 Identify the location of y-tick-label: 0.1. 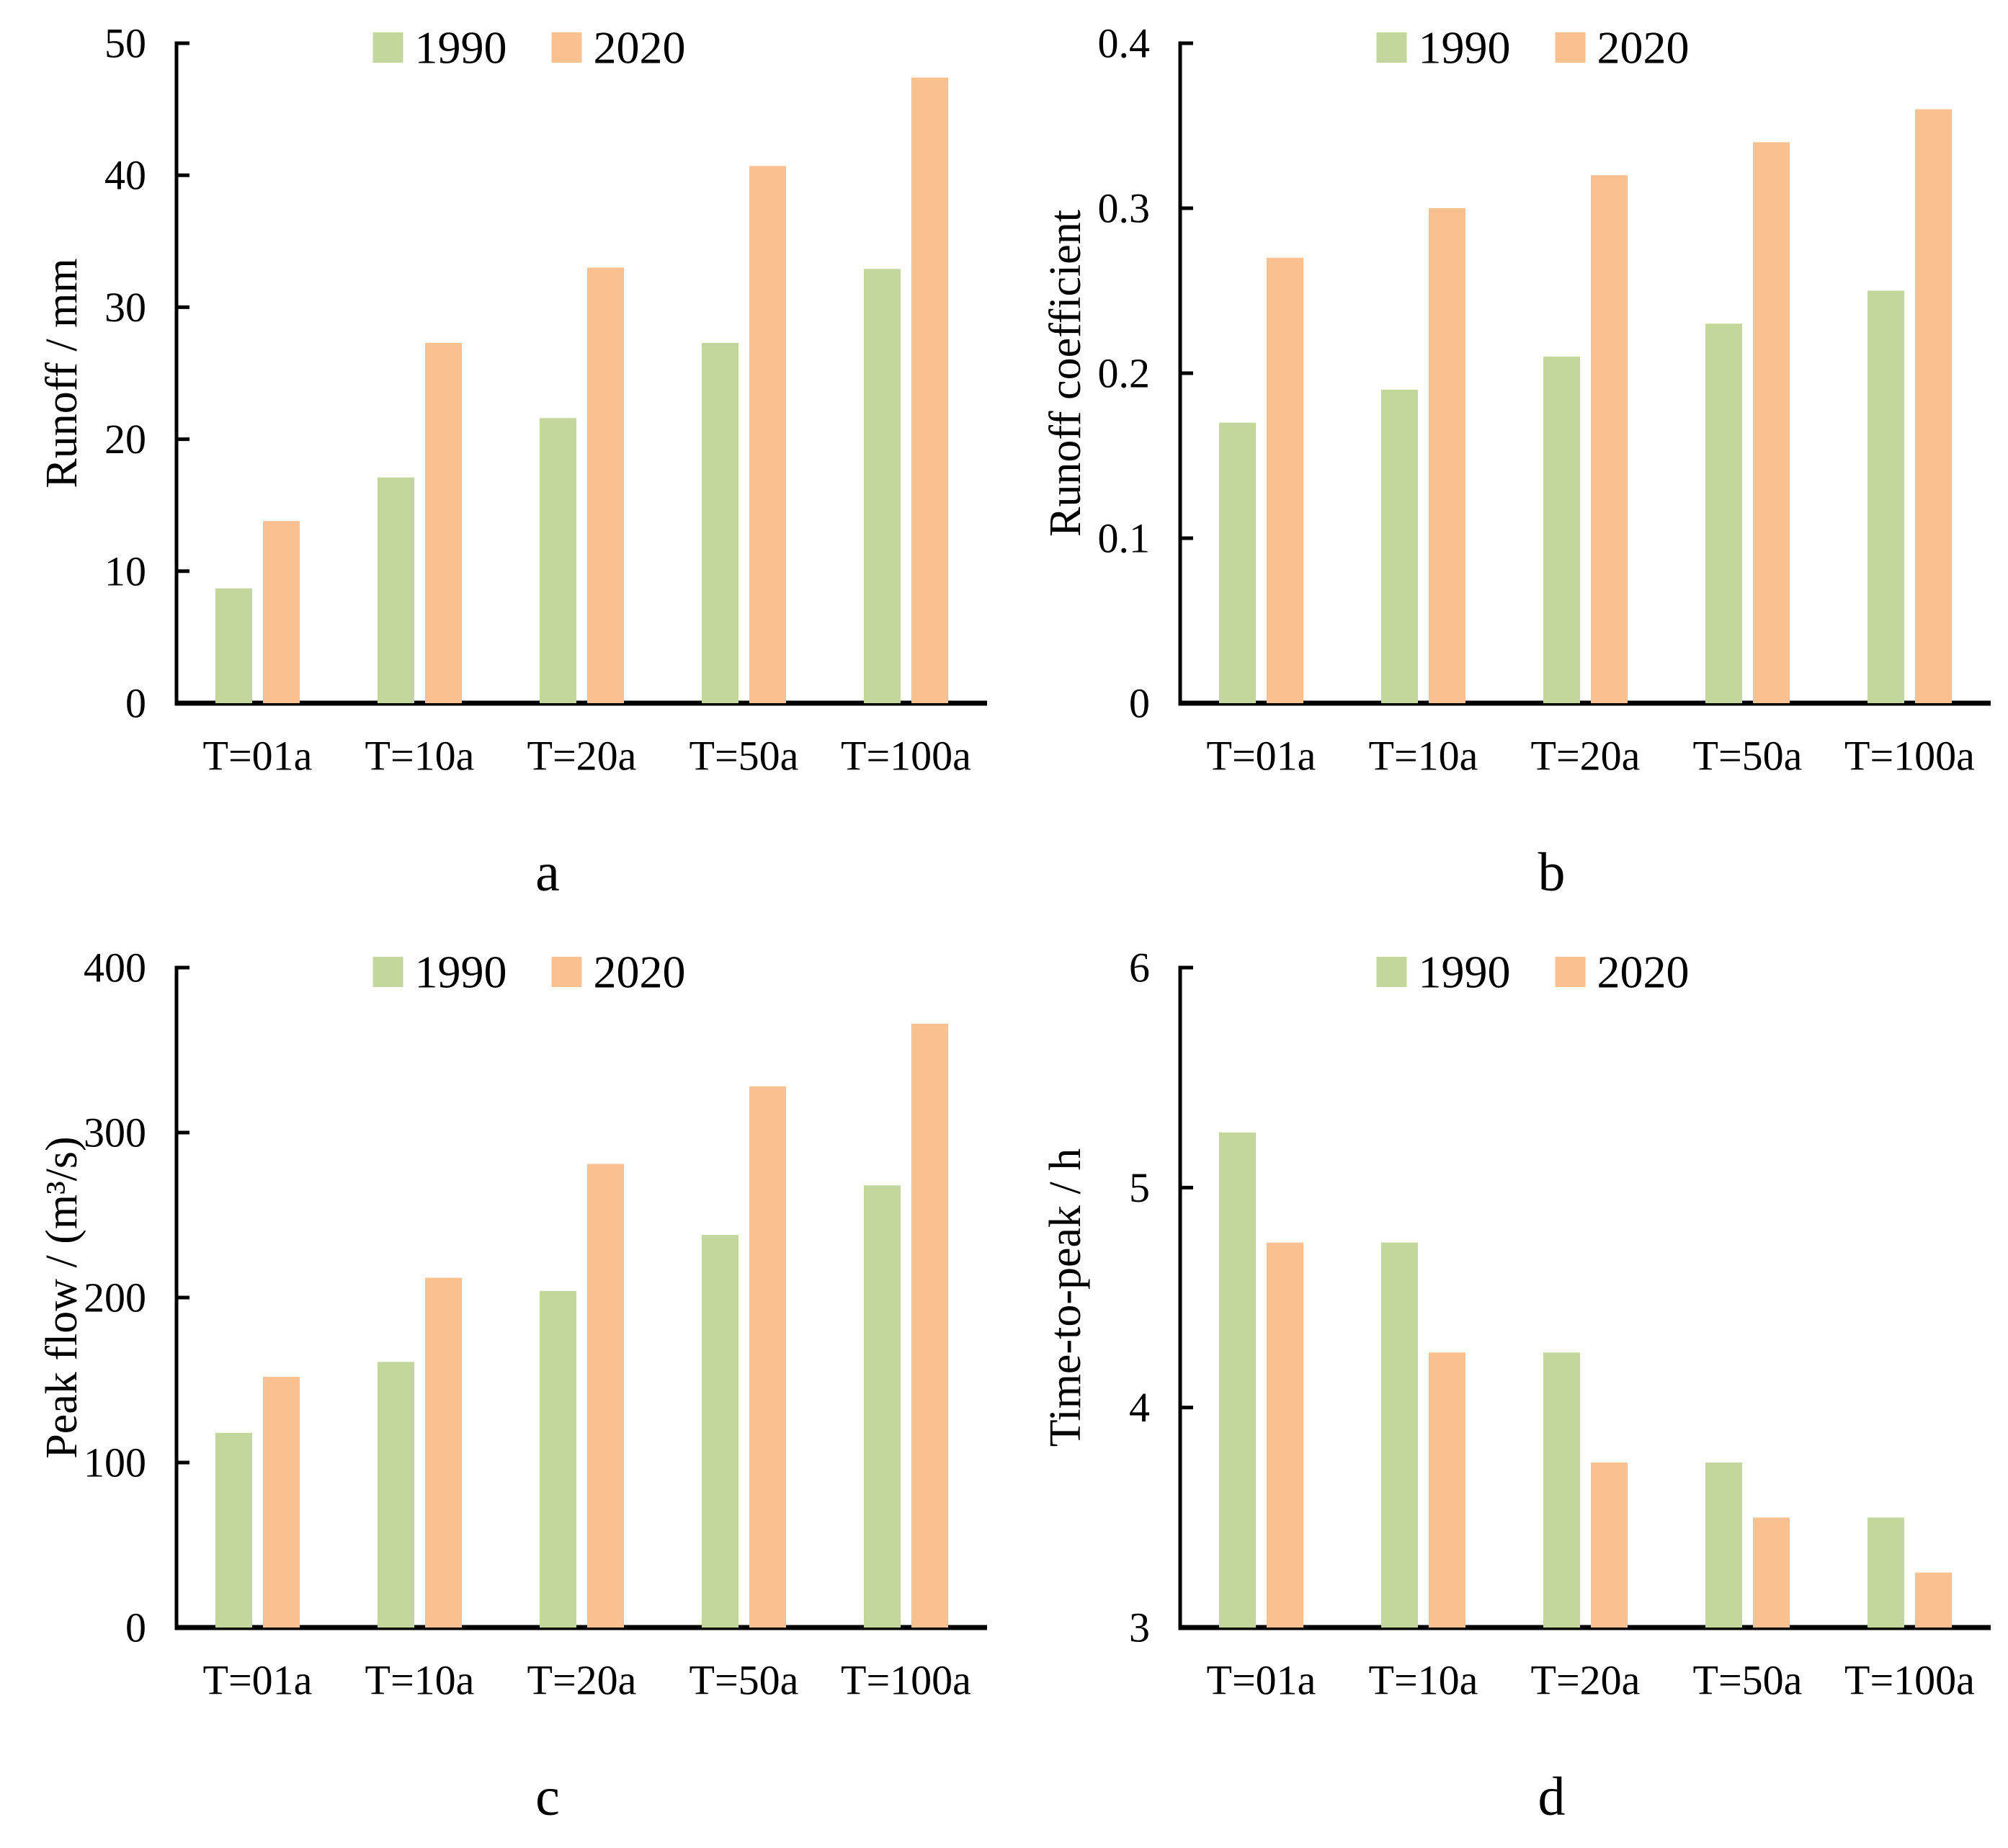
(1124, 538).